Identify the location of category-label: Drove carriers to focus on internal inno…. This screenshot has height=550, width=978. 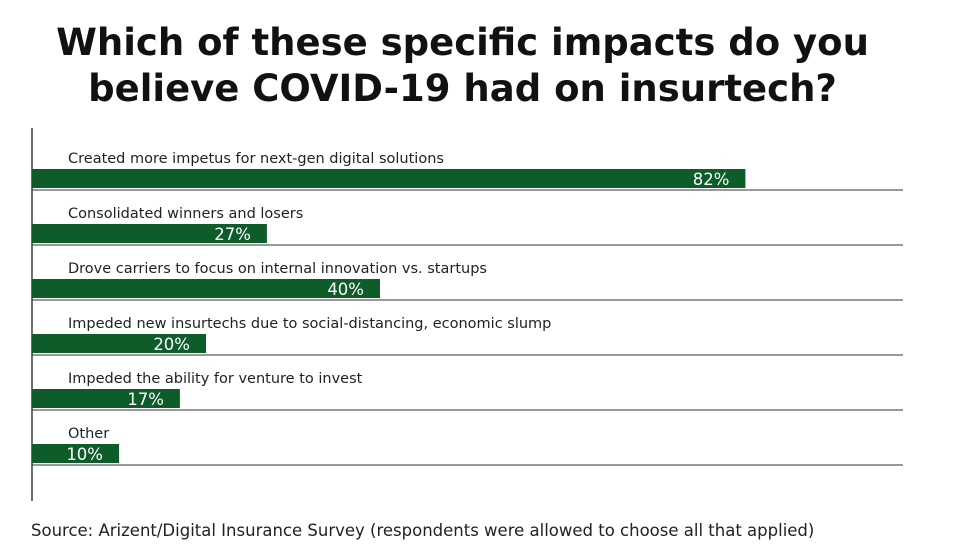
(277, 269).